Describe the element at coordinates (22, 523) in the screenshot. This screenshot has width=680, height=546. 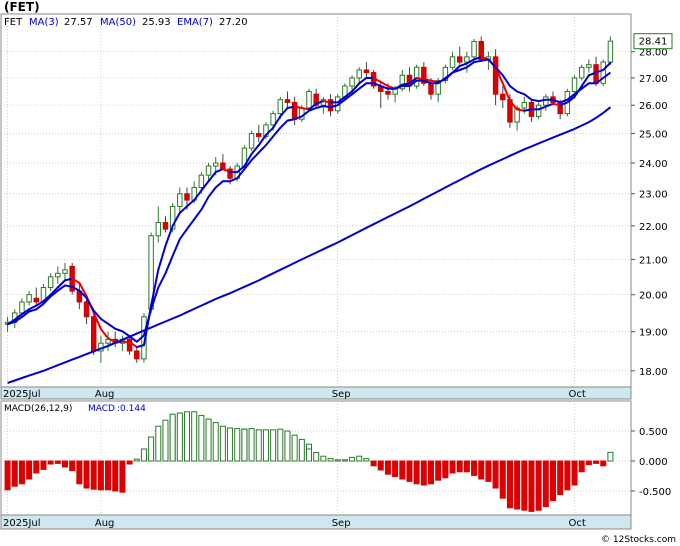
I see `macd-x-label: 2025Jul` at that location.